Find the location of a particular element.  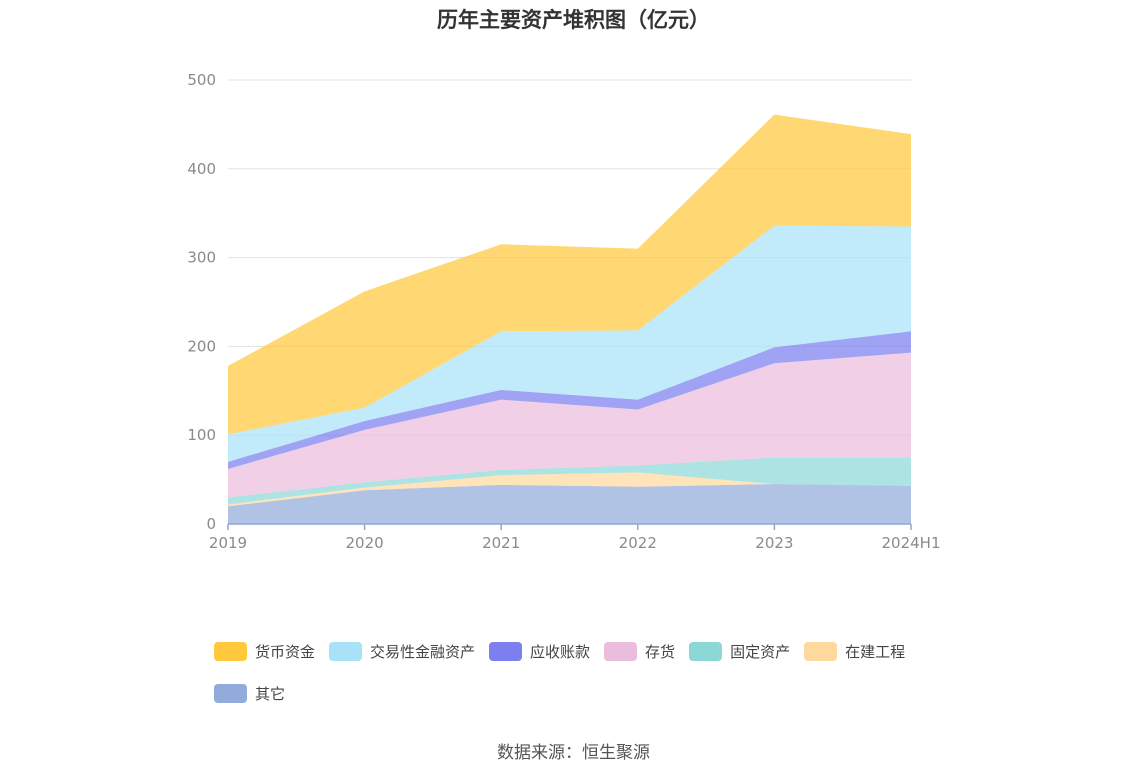

legend-label: 其它 is located at coordinates (270, 693).